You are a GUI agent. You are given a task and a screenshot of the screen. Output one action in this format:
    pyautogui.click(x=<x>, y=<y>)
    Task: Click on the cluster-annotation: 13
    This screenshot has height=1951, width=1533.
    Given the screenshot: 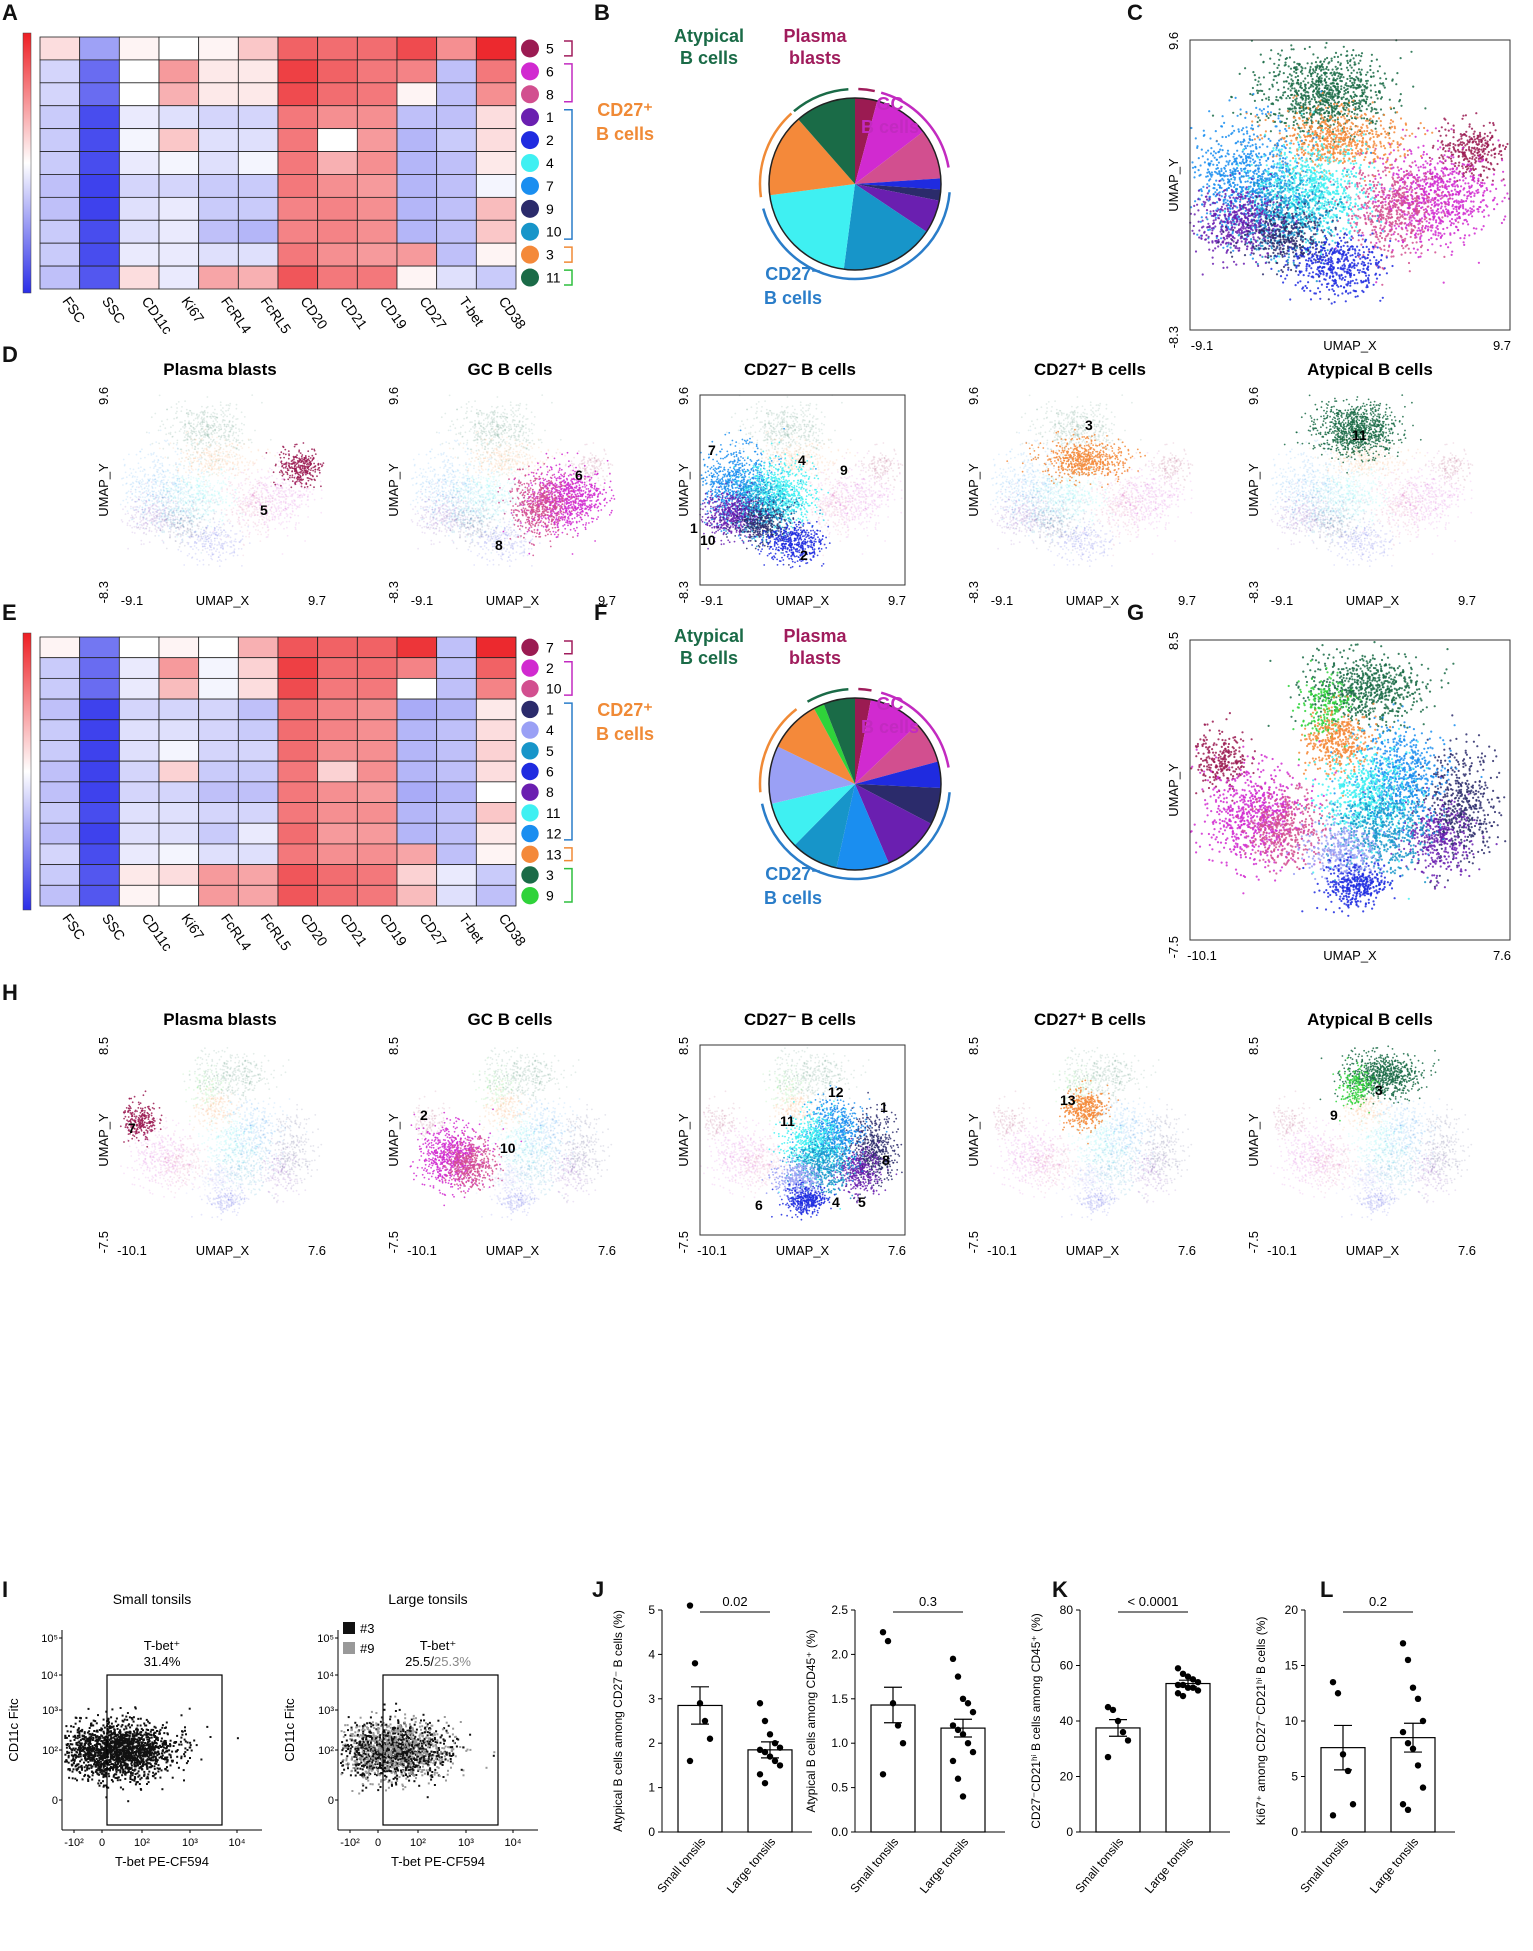 What is the action you would take?
    pyautogui.click(x=1068, y=1100)
    